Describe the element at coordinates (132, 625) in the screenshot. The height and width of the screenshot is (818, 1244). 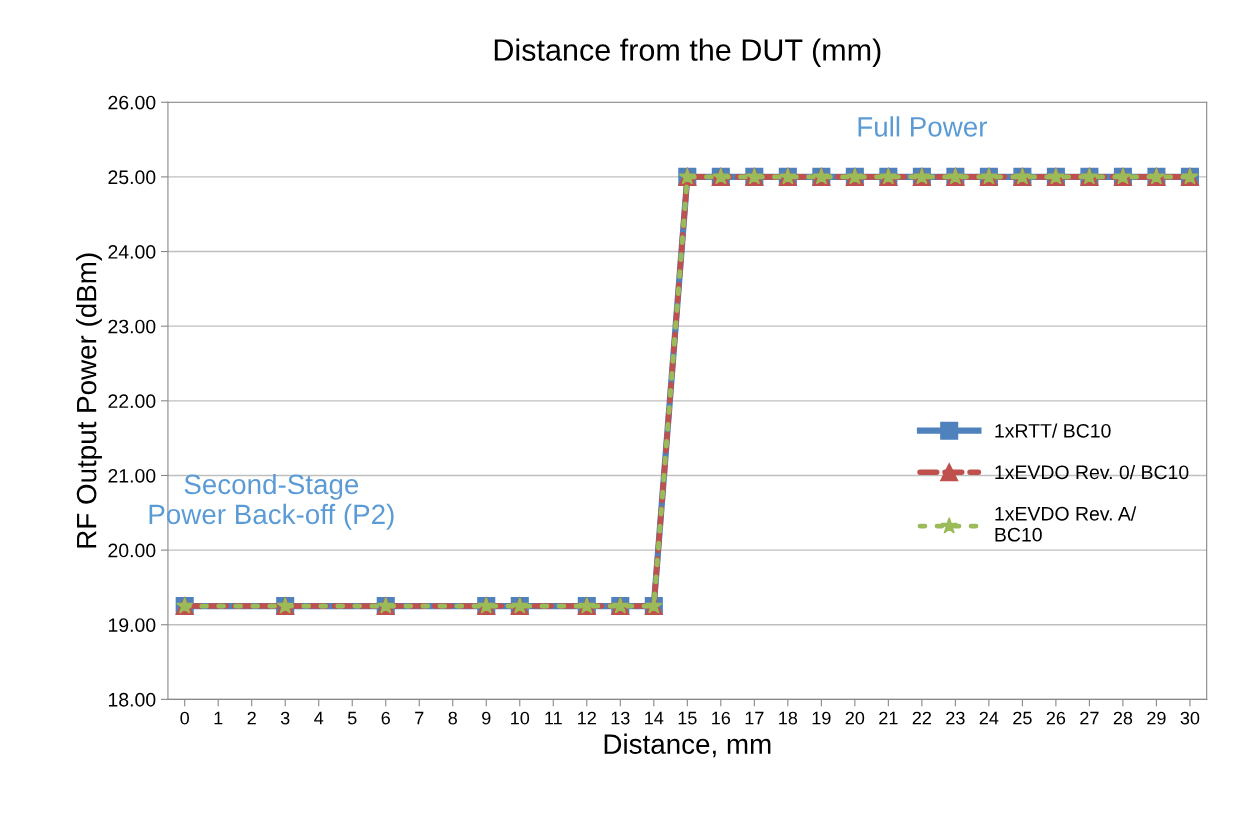
I see `y-tick-label: 19.00` at that location.